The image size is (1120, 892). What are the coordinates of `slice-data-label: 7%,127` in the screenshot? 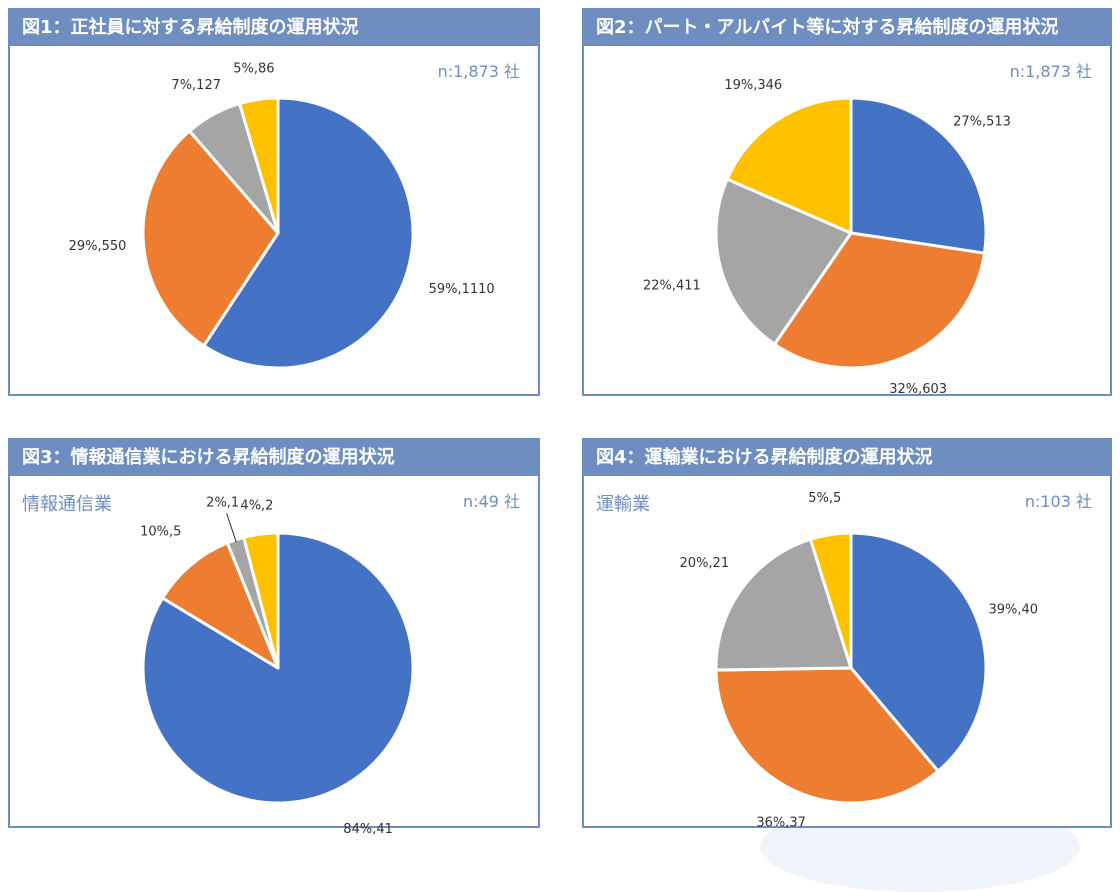 It's located at (196, 85).